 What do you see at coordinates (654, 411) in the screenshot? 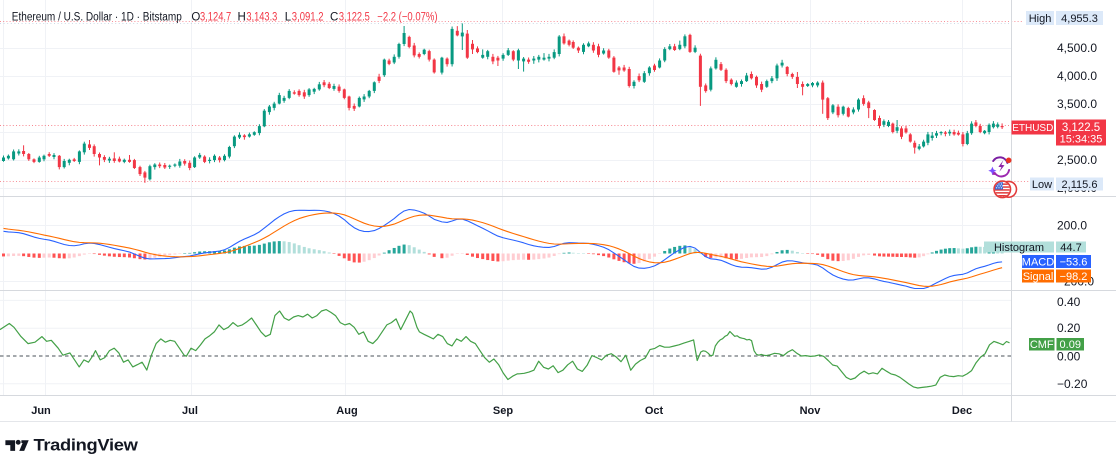
I see `svg-text: Oct` at bounding box center [654, 411].